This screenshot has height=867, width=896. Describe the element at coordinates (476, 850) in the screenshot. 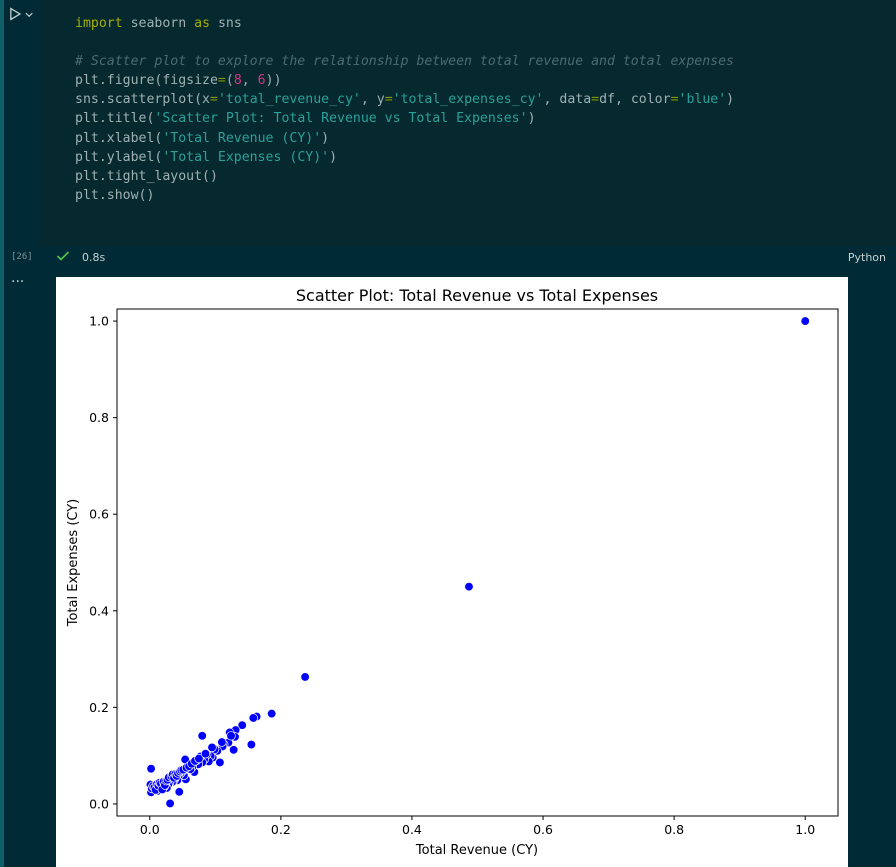

I see `x-axis-label: Total Revenue (CY)` at that location.